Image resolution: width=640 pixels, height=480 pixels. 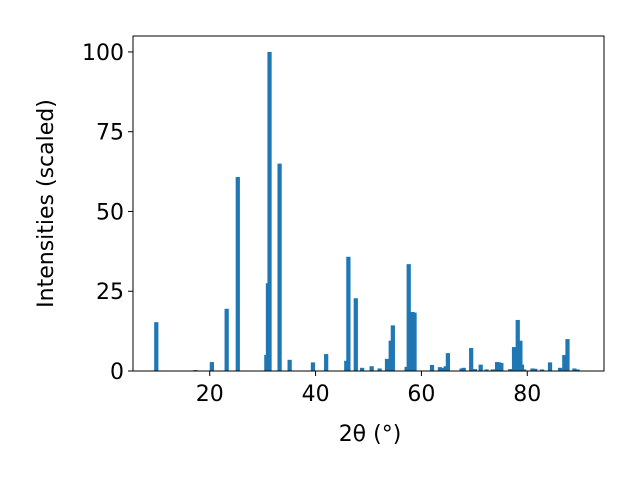 I want to click on y-axis-label: Intensities (scaled), so click(x=46, y=203).